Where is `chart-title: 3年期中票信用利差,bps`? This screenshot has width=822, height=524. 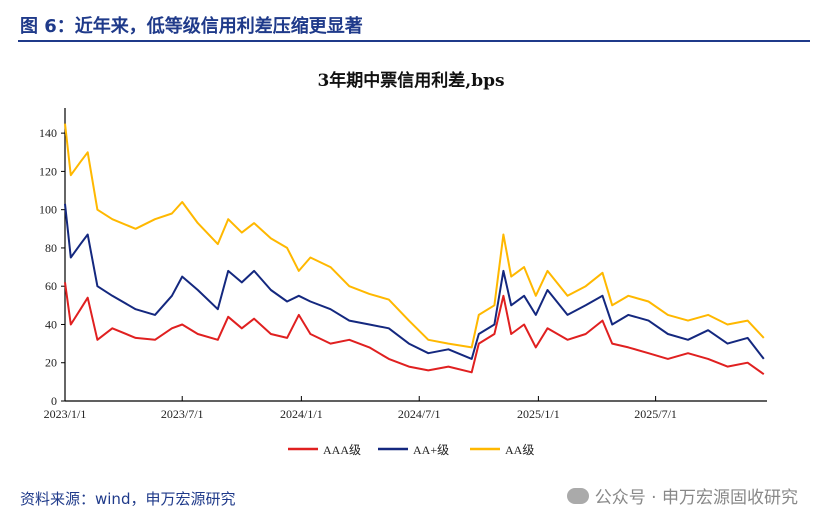 chart-title: 3年期中票信用利差,bps is located at coordinates (411, 81).